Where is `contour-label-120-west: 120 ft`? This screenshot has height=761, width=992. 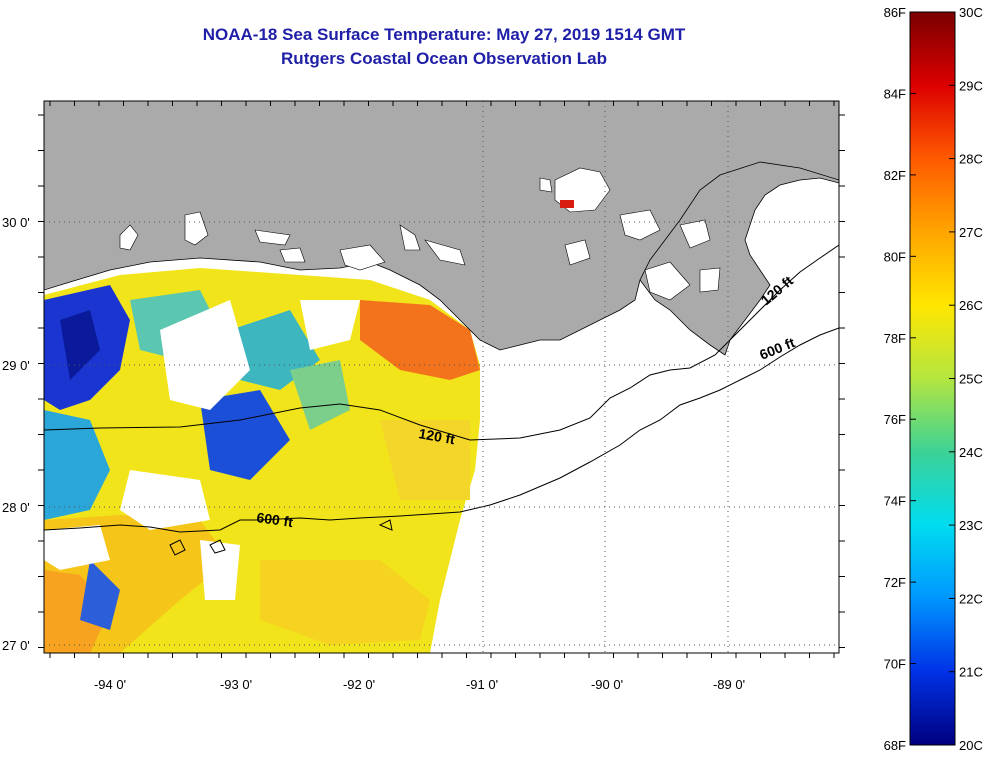 contour-label-120-west: 120 ft is located at coordinates (436, 436).